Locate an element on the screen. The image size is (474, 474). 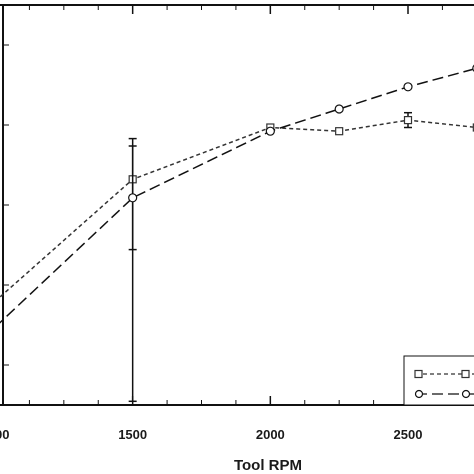
legend is located at coordinates (438, 380).